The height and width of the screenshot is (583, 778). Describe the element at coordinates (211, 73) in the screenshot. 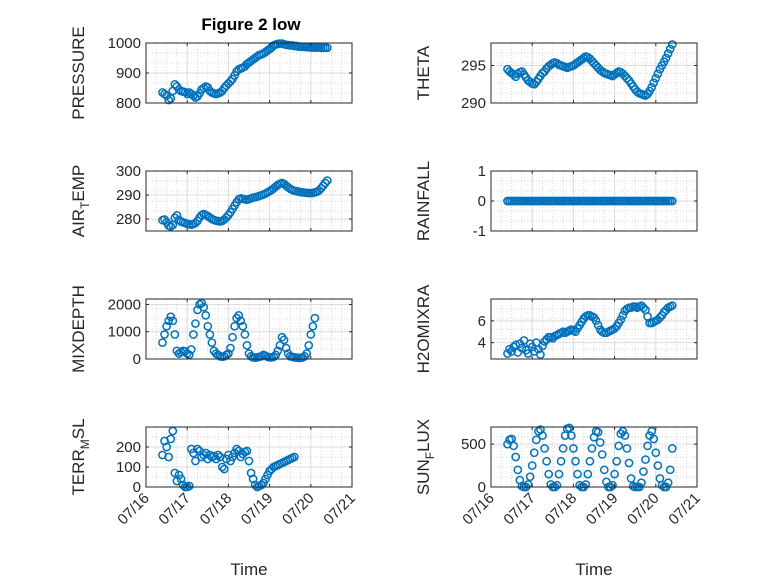

I see `subplot-panel: 800 900 1000 PRESSURE` at that location.